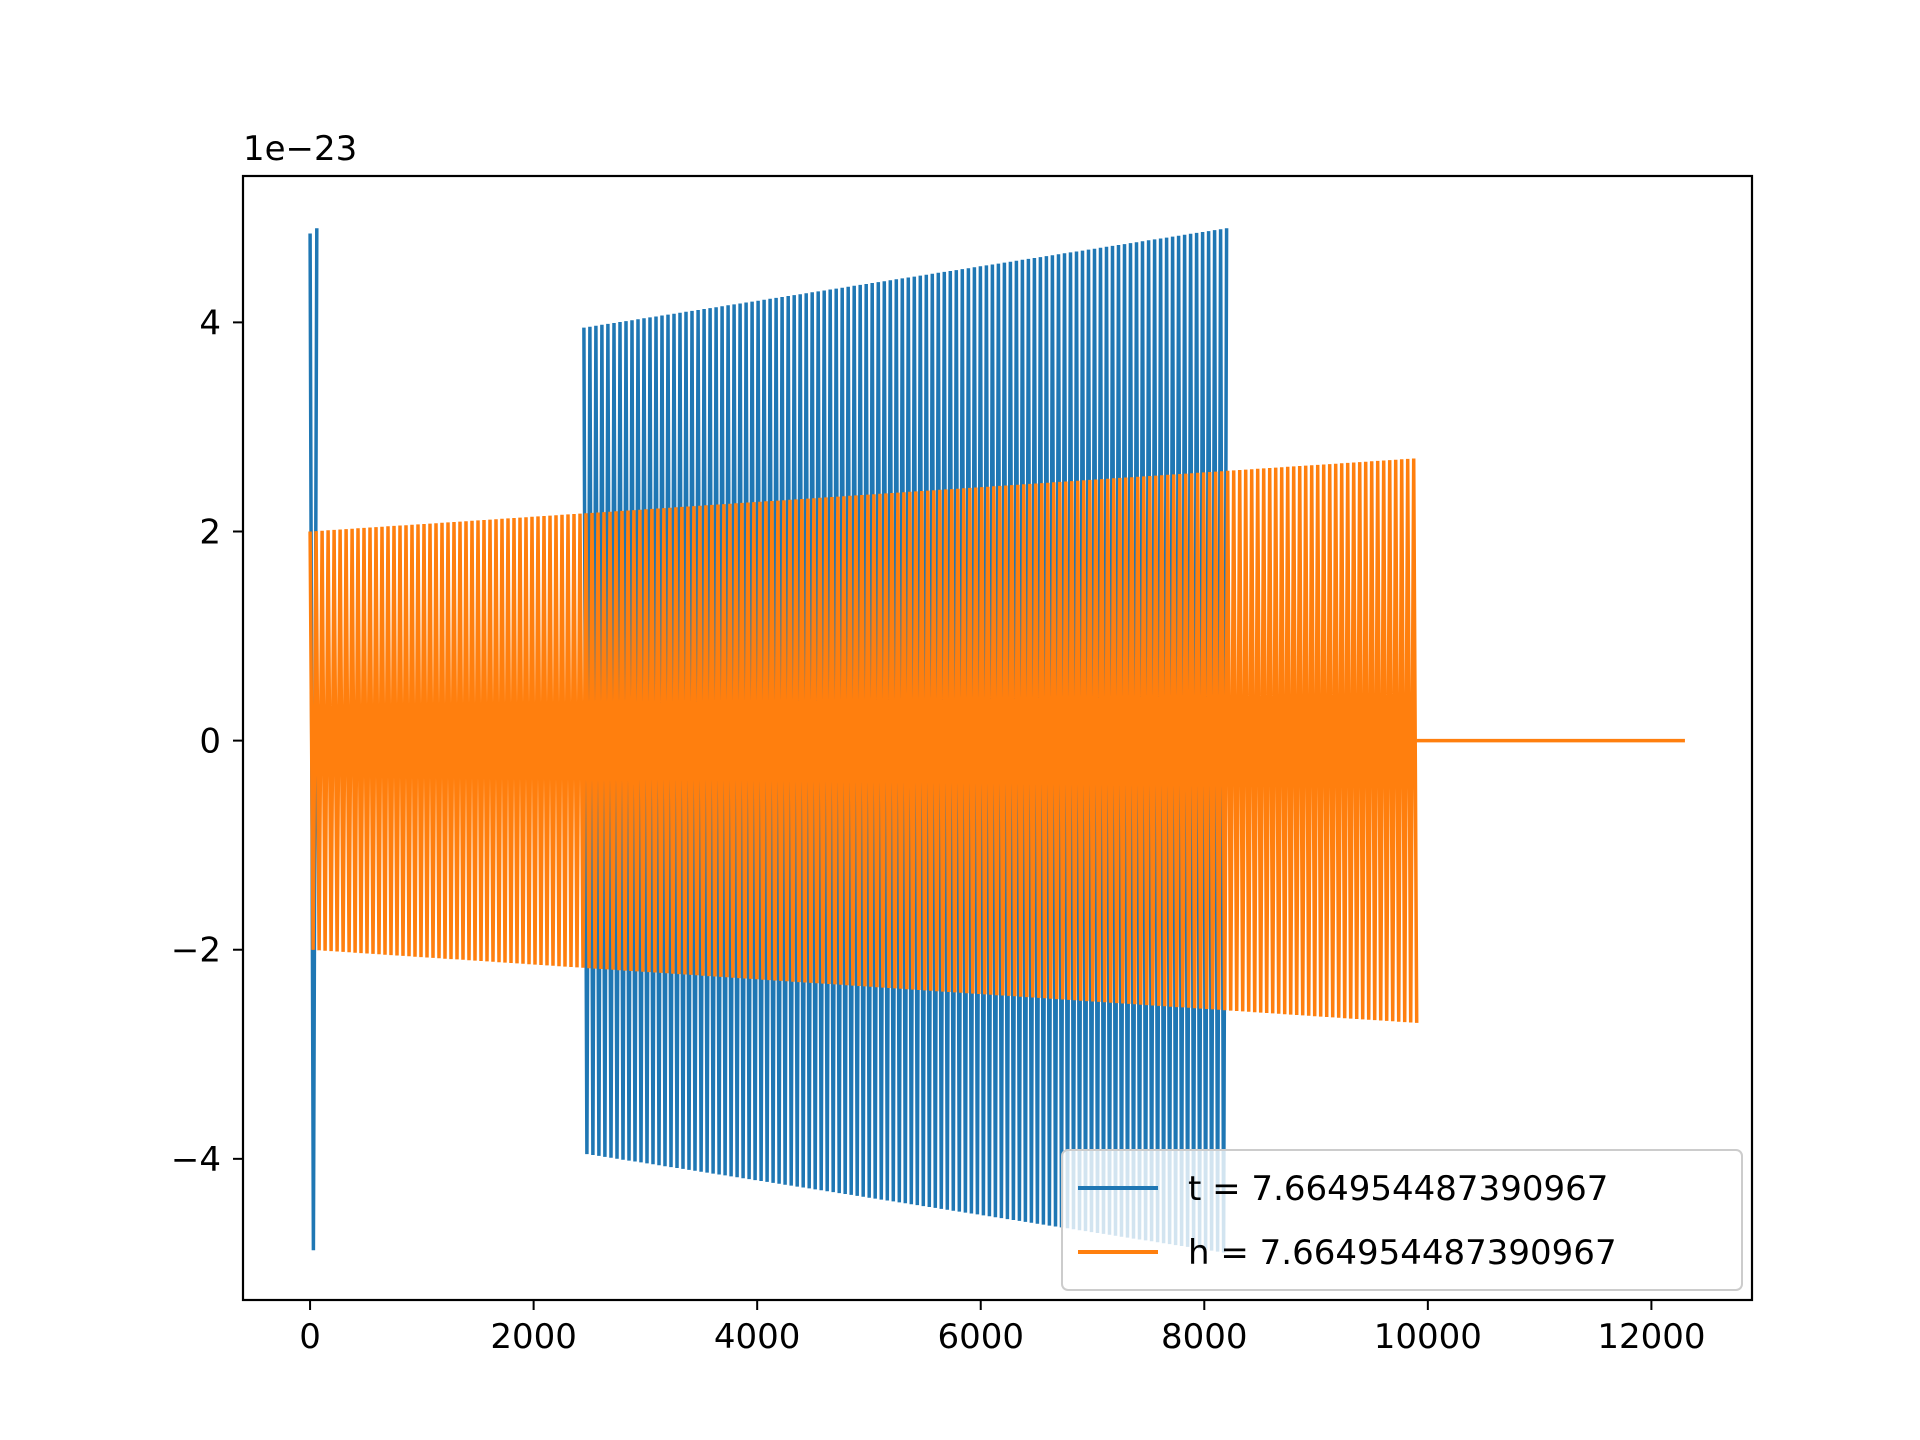 This screenshot has width=1920, height=1440. I want to click on y-tick-label: −4, so click(196, 1160).